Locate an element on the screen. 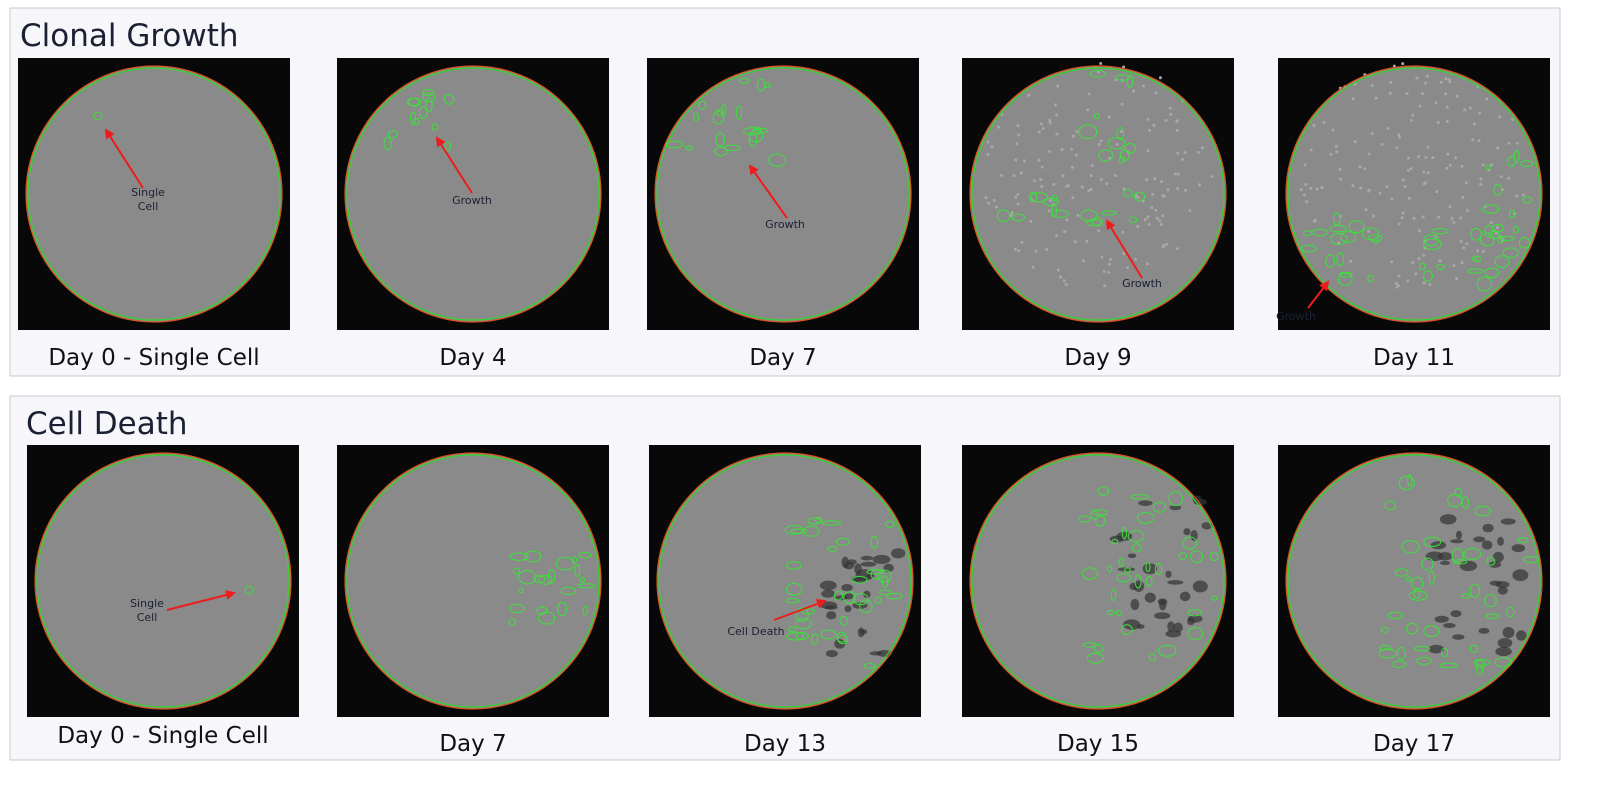 The image size is (1600, 786). caption: Day 4 is located at coordinates (472, 358).